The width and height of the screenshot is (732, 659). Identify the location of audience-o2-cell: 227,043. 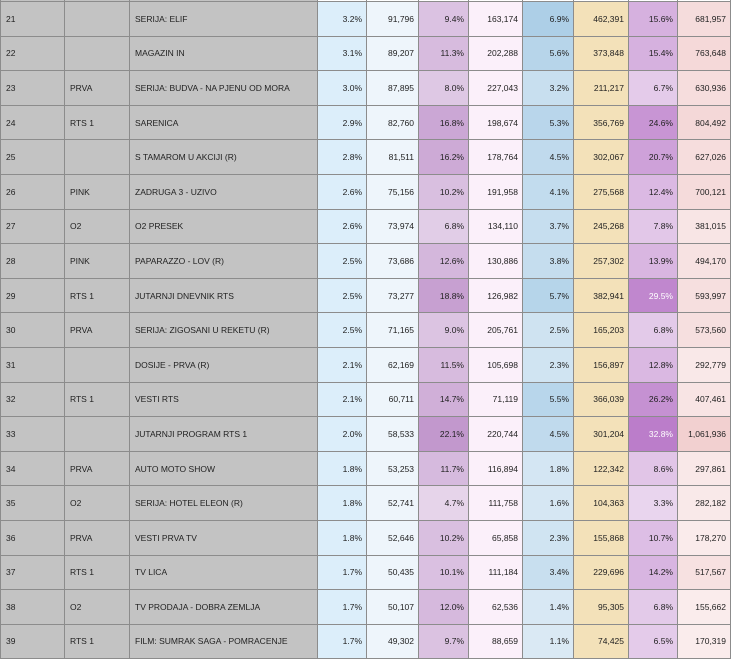
(495, 88).